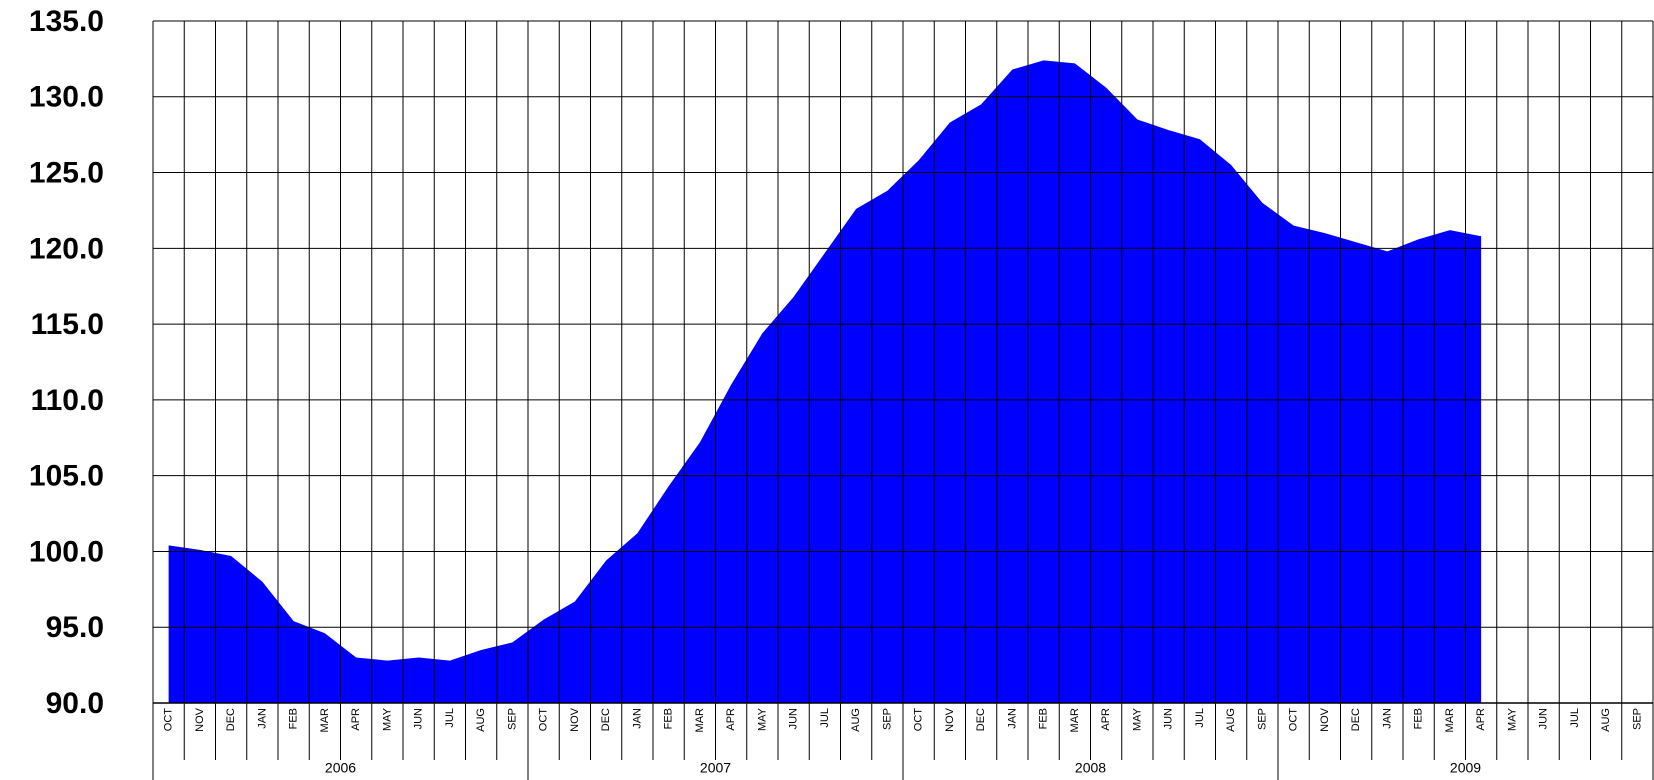 The width and height of the screenshot is (1654, 780). I want to click on y-tick-label: 125.0, so click(66, 172).